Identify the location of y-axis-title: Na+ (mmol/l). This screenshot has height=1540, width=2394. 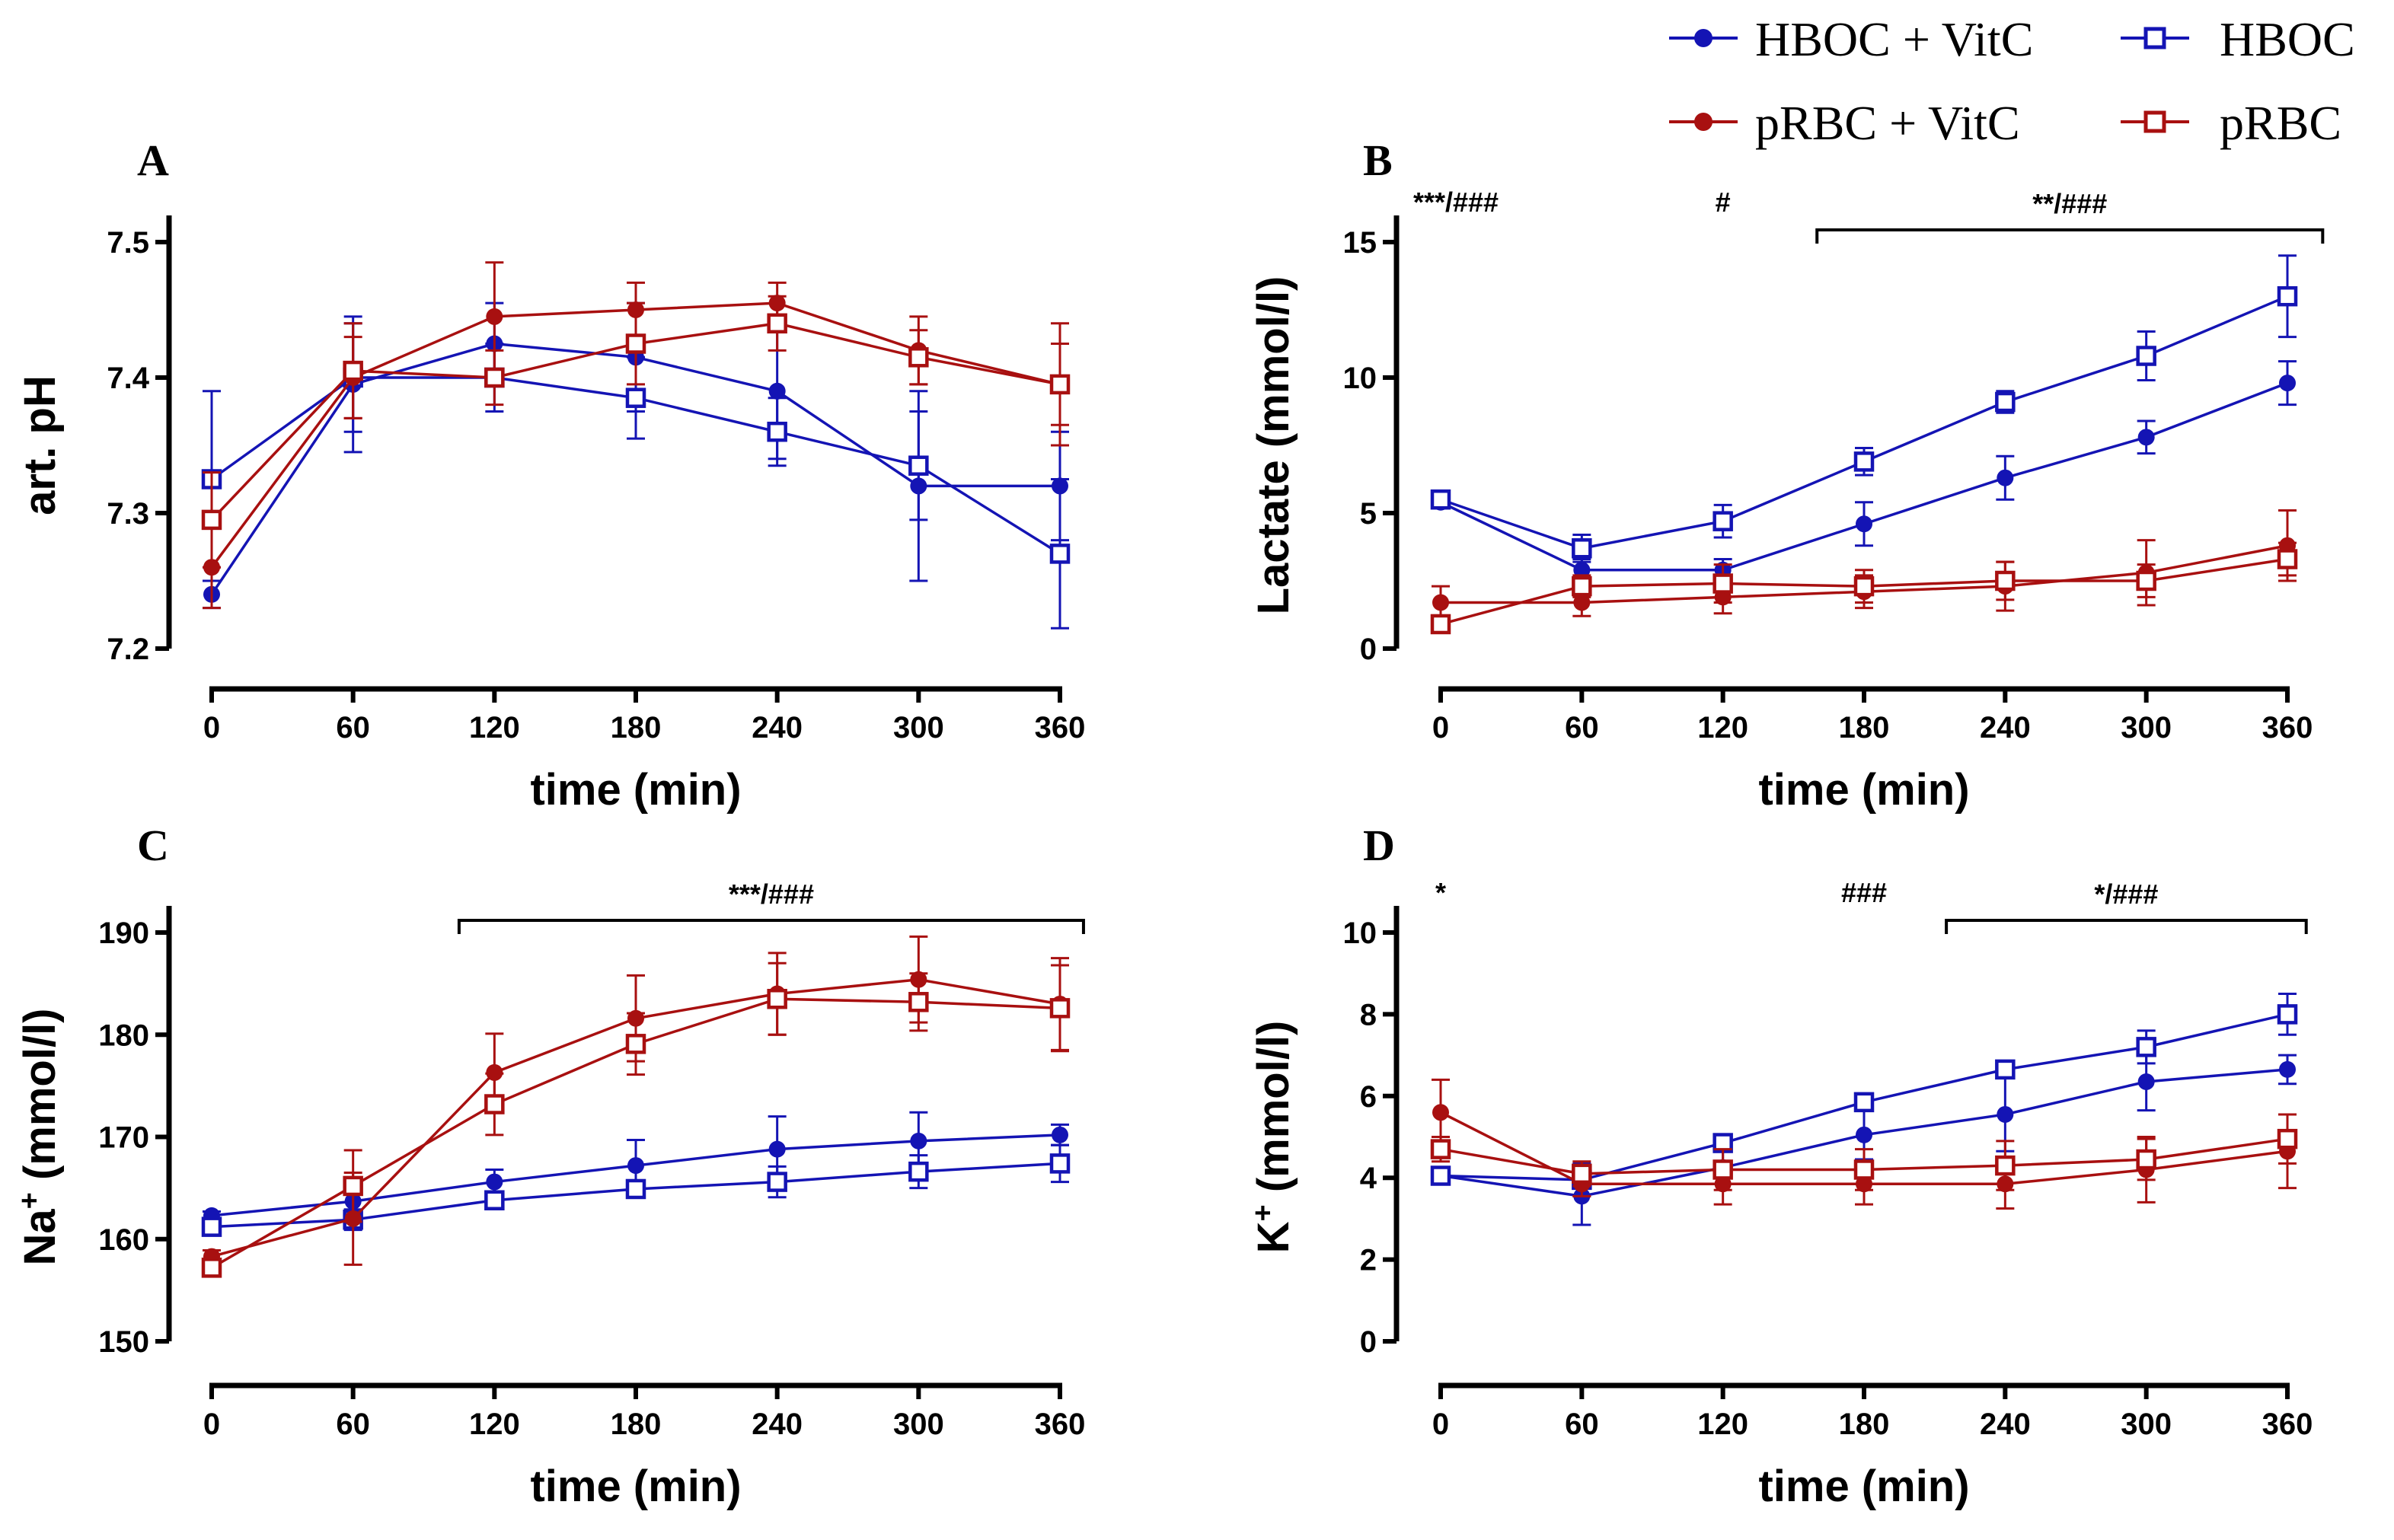
(39, 1137).